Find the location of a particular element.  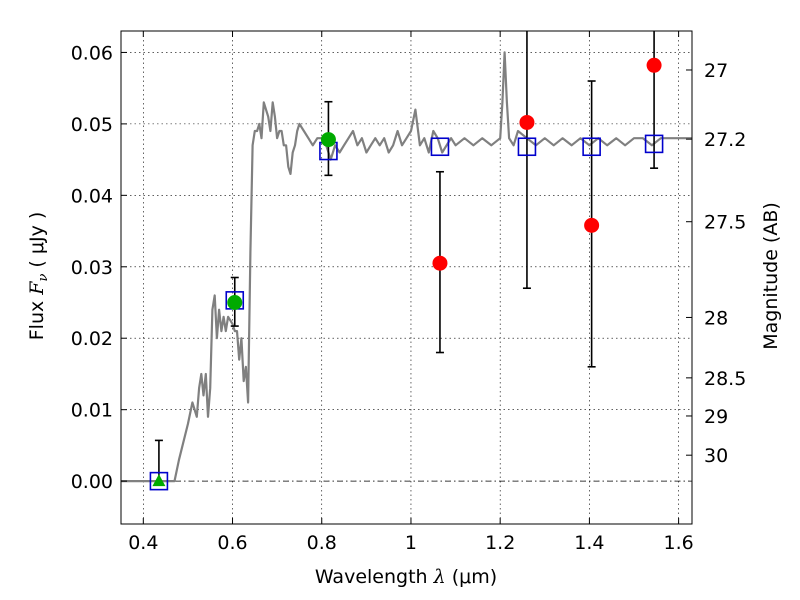

mag-tick-label: 27.5 is located at coordinates (725, 223).